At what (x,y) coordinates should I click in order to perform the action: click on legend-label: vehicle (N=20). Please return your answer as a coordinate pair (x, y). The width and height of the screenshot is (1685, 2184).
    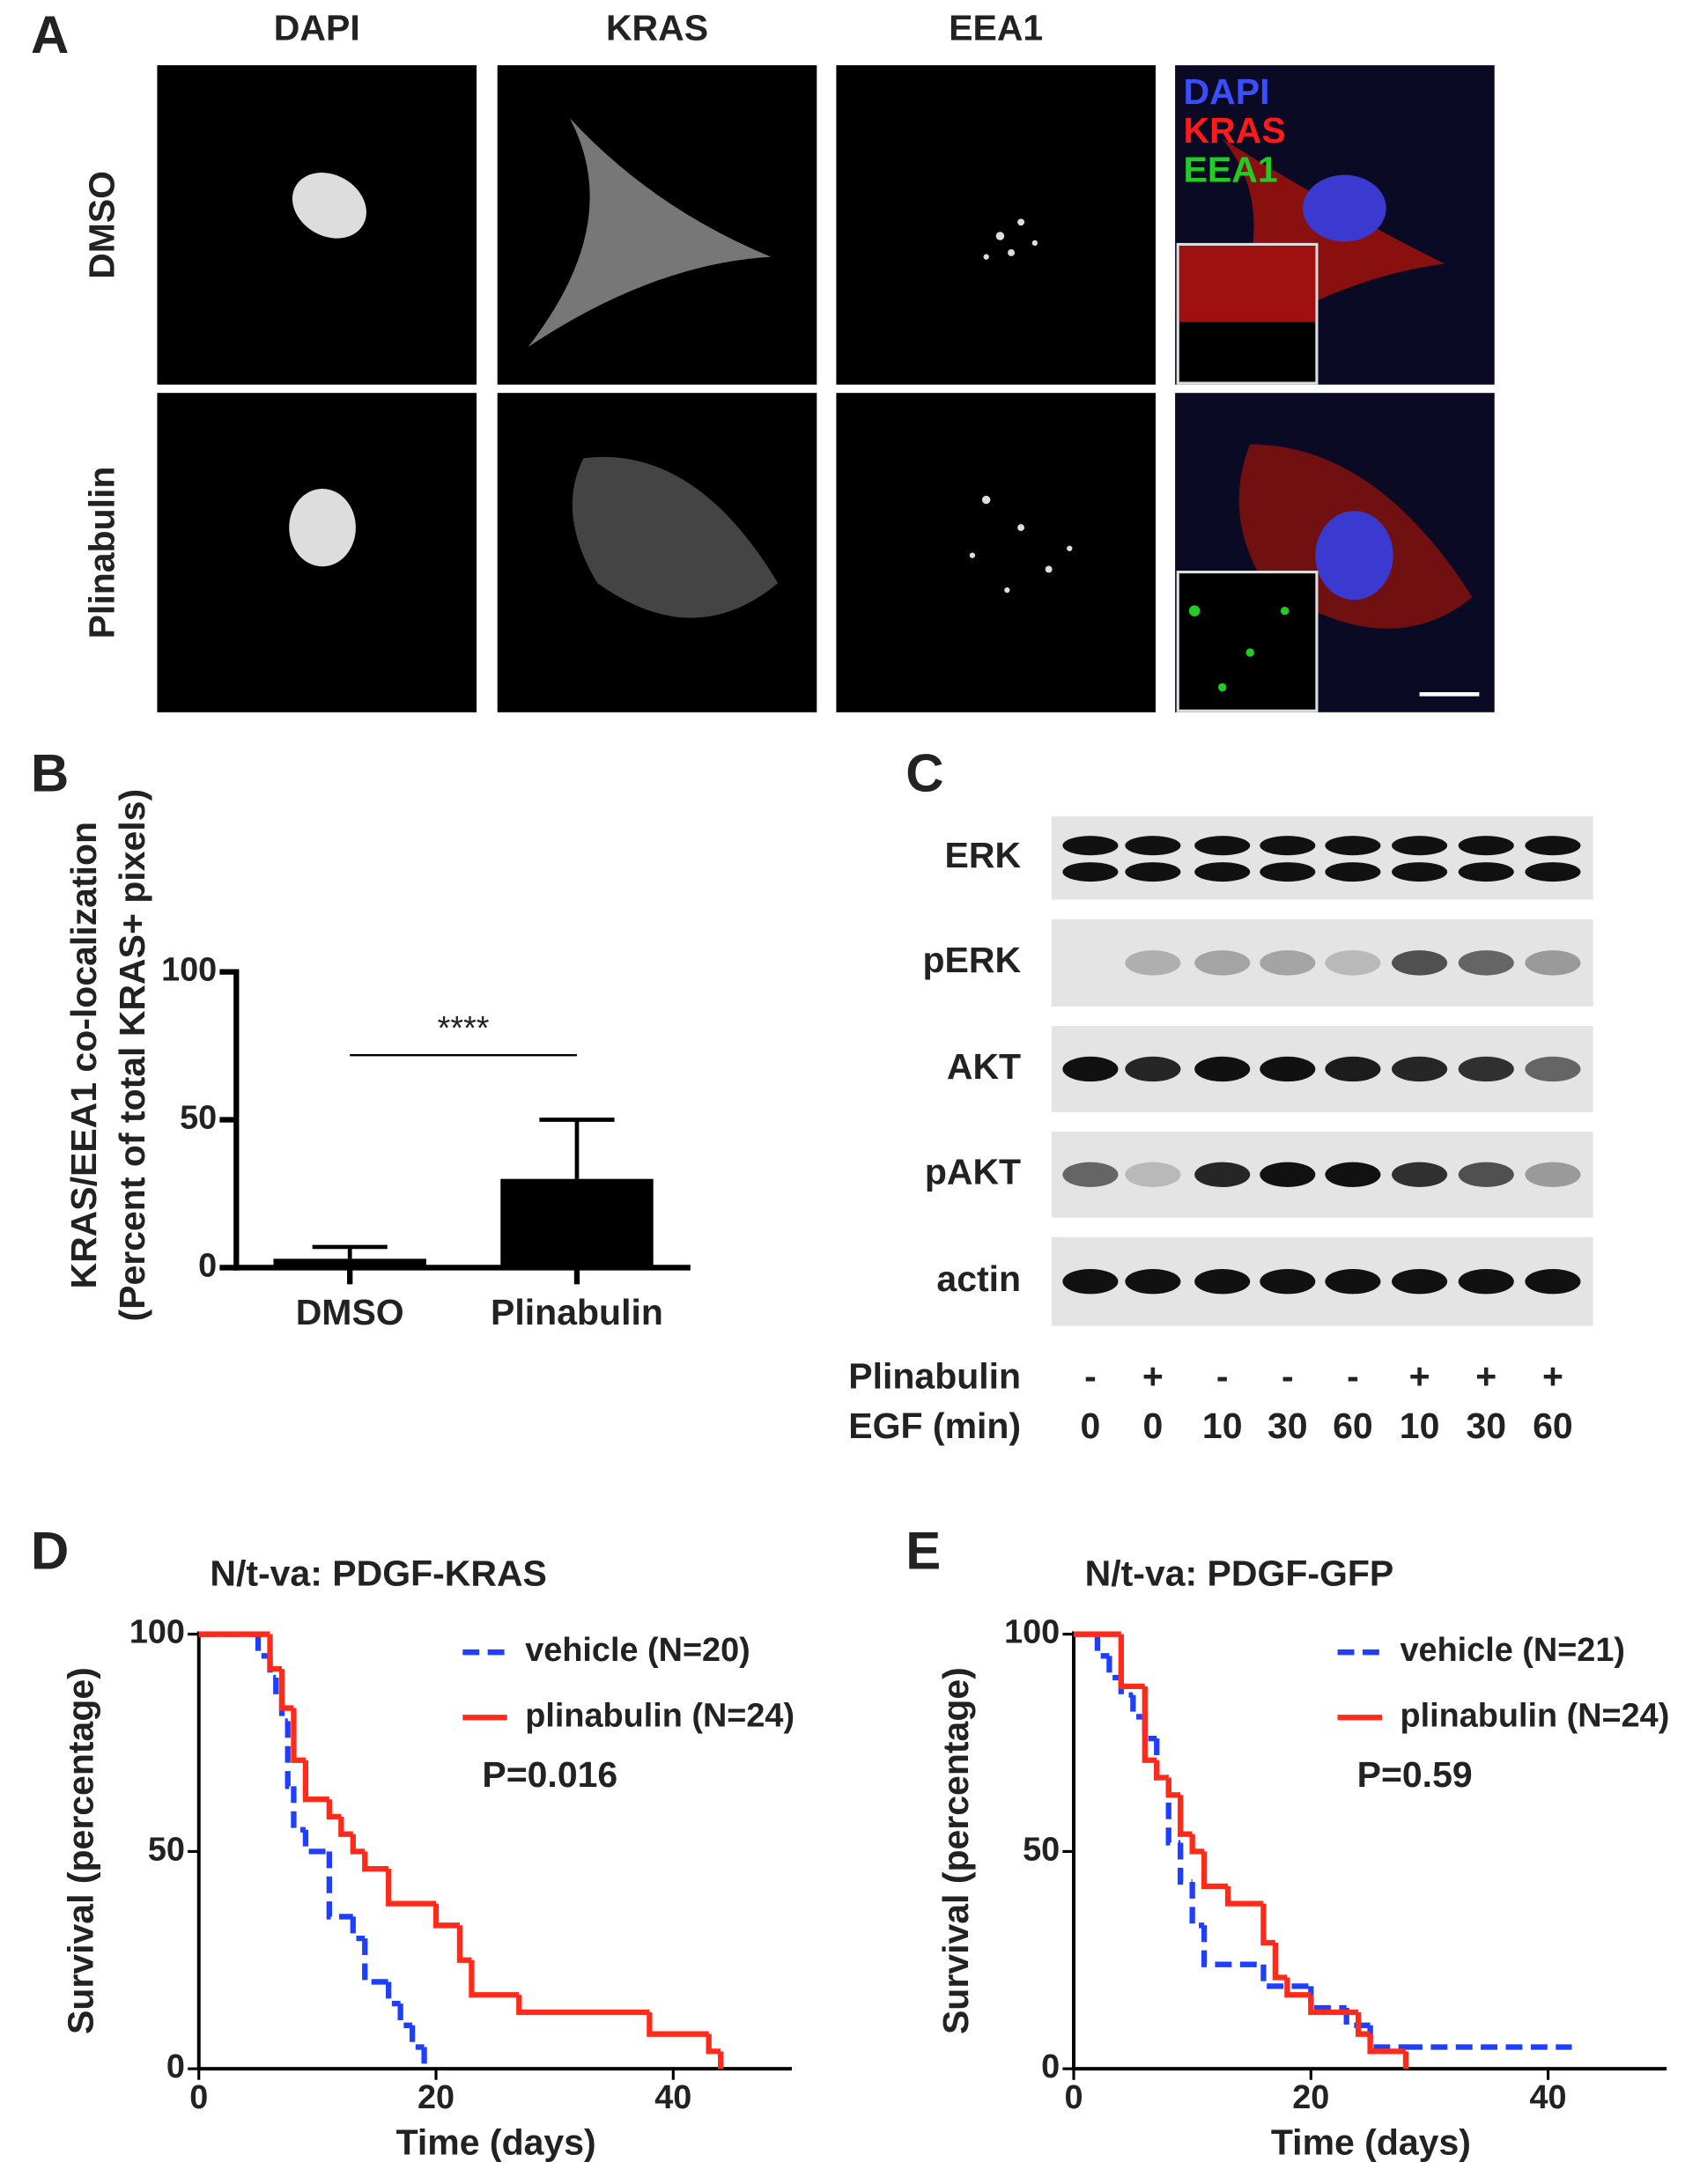
    Looking at the image, I should click on (637, 1650).